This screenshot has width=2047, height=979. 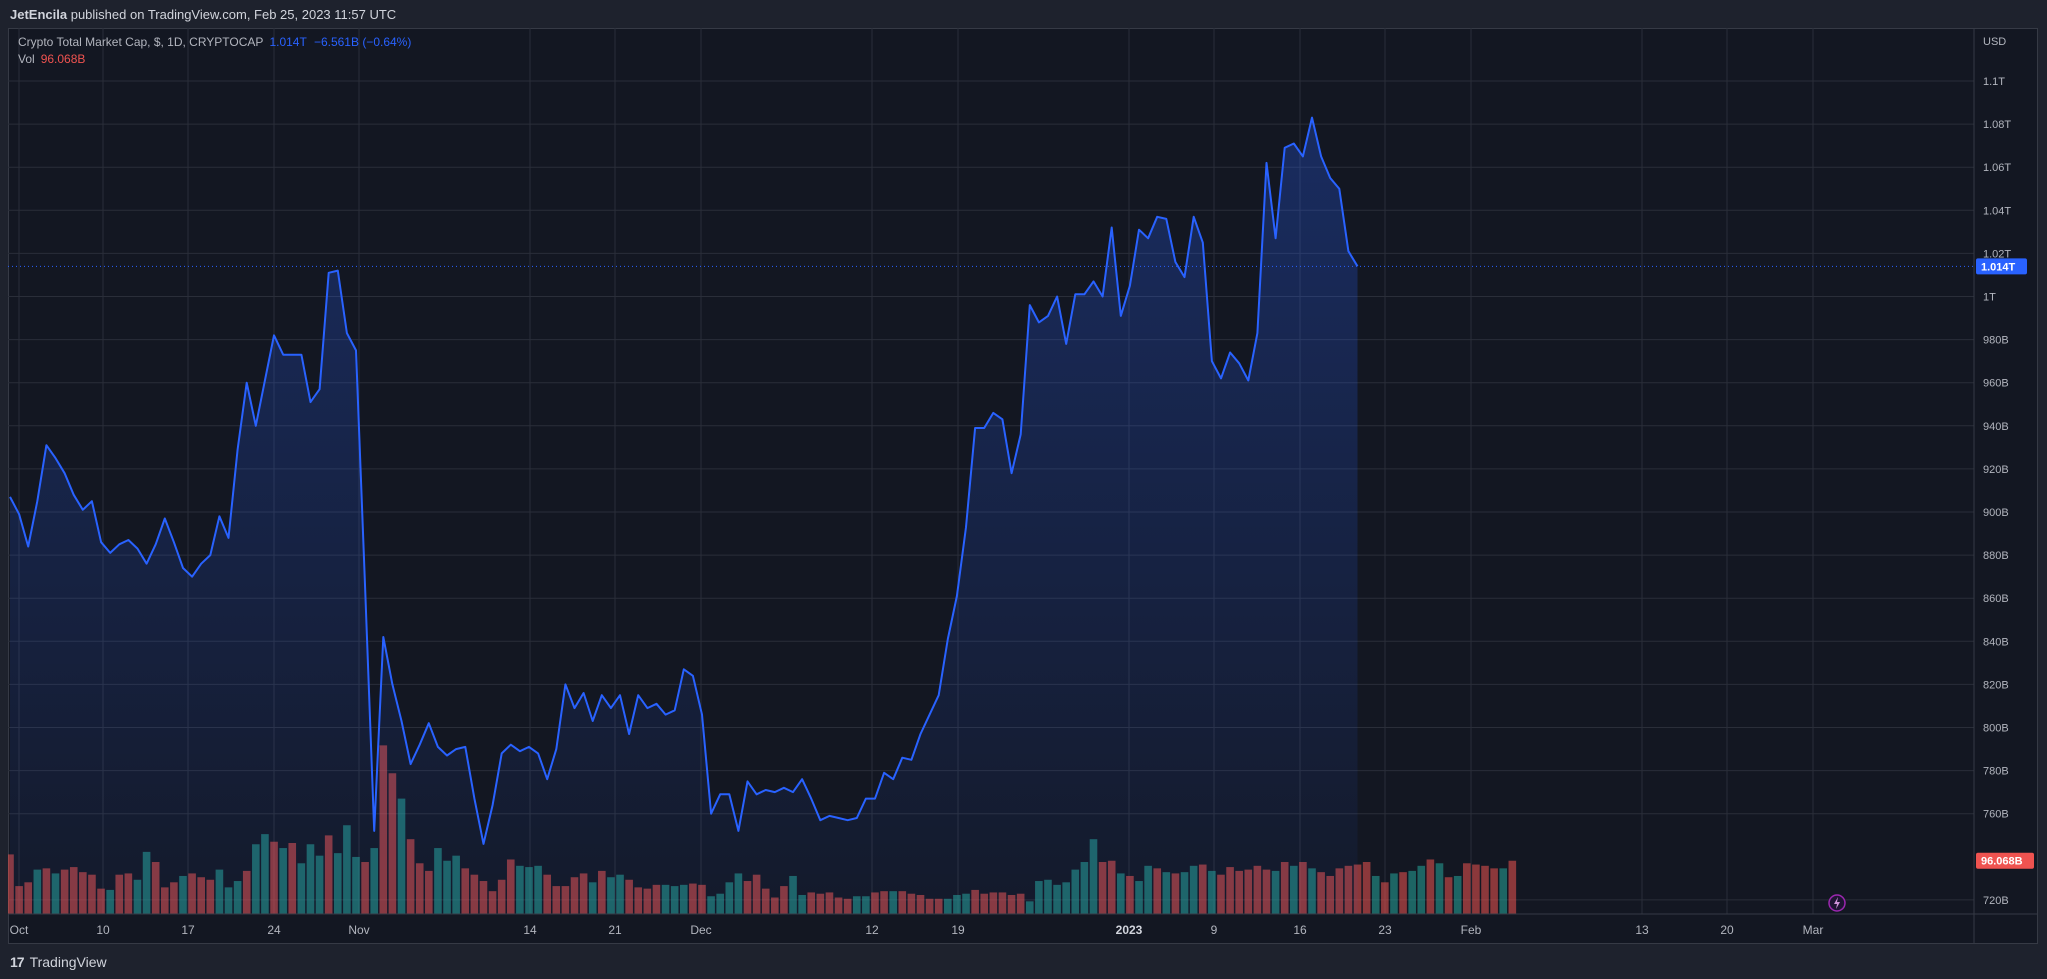 What do you see at coordinates (872, 930) in the screenshot?
I see `time-tick-label: 12` at bounding box center [872, 930].